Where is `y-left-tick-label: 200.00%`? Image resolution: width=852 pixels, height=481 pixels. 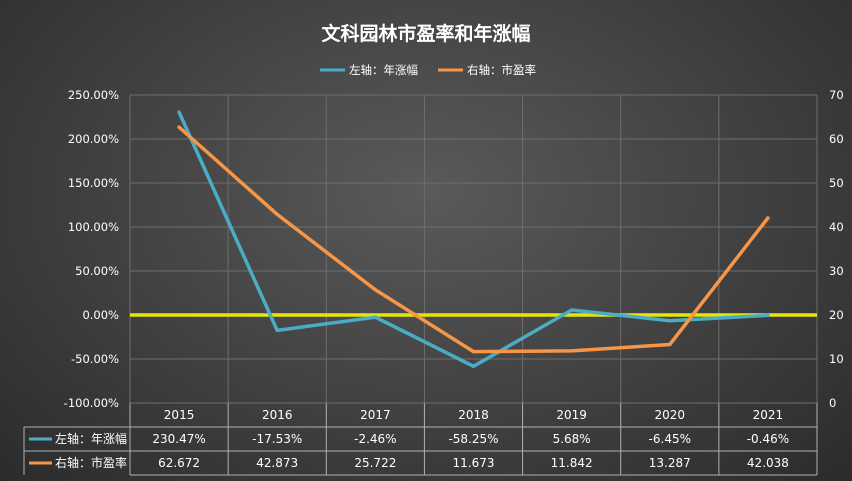 y-left-tick-label: 200.00% is located at coordinates (93, 139).